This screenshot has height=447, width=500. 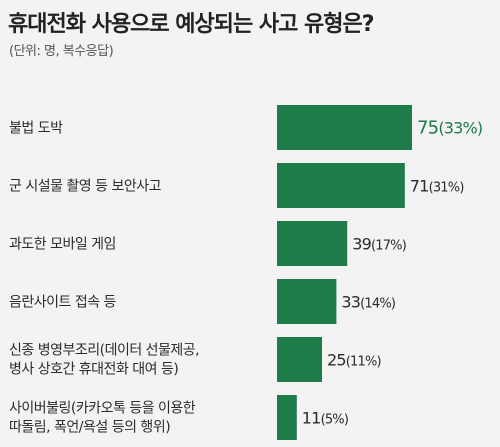 What do you see at coordinates (449, 128) in the screenshot?
I see `value-label-1: 75(33%)` at bounding box center [449, 128].